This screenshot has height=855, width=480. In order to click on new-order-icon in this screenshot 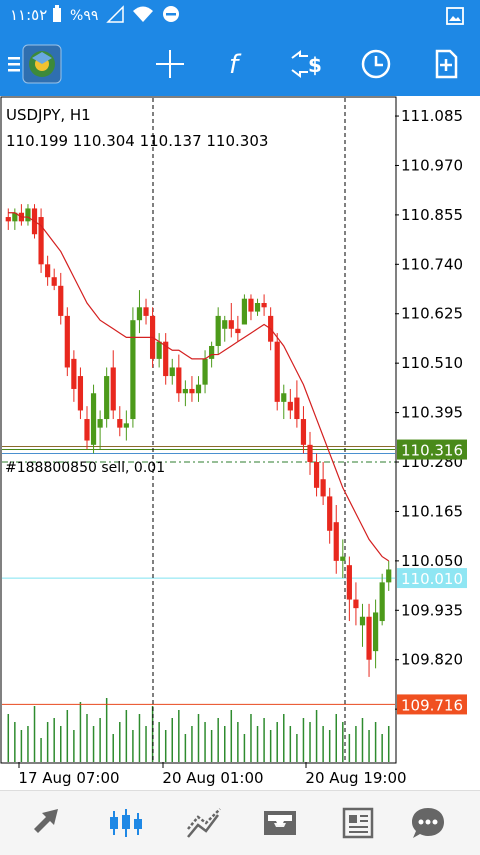, I will do `click(446, 64)`.